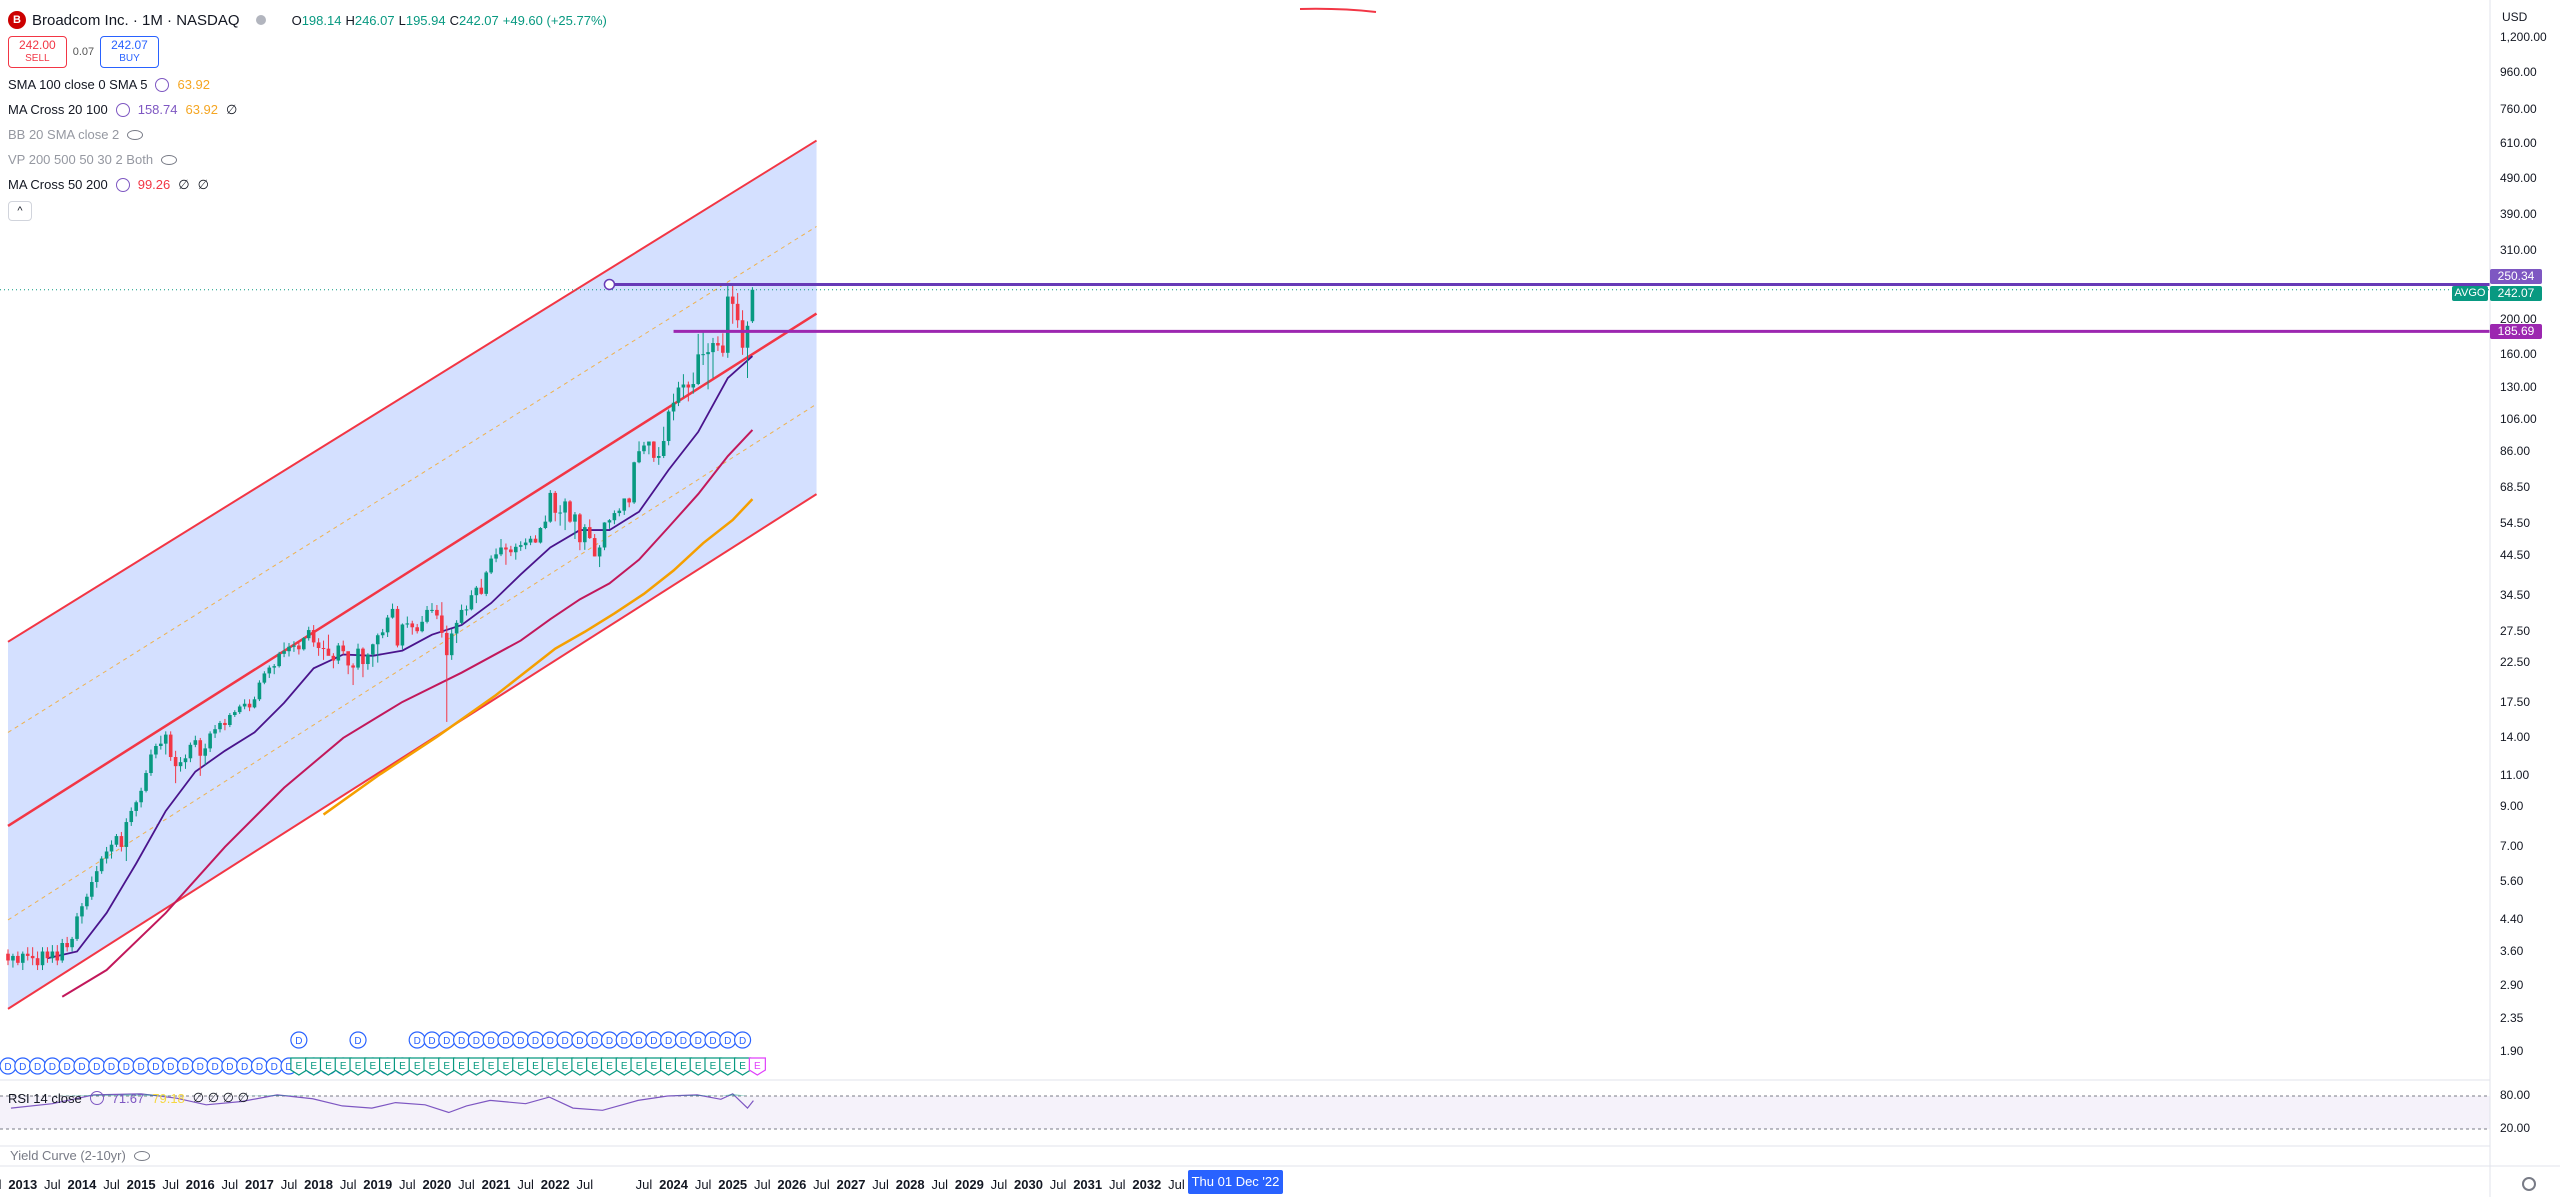 The image size is (2560, 1197). Describe the element at coordinates (296, 20) in the screenshot. I see `ohlc-key: O` at that location.